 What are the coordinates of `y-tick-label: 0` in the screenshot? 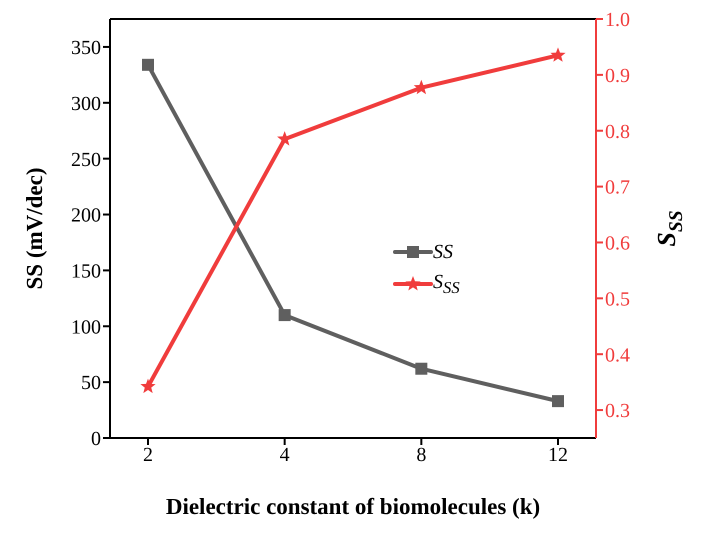 It's located at (96, 439).